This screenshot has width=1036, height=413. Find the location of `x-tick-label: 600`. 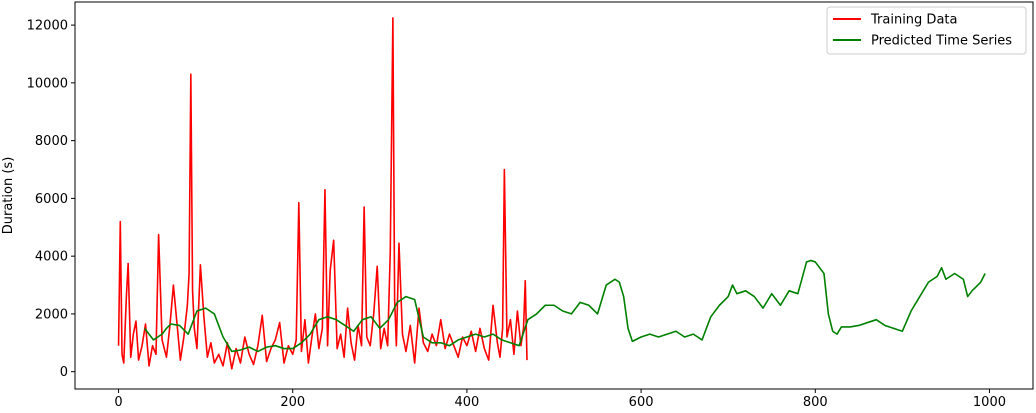

x-tick-label: 600 is located at coordinates (641, 402).